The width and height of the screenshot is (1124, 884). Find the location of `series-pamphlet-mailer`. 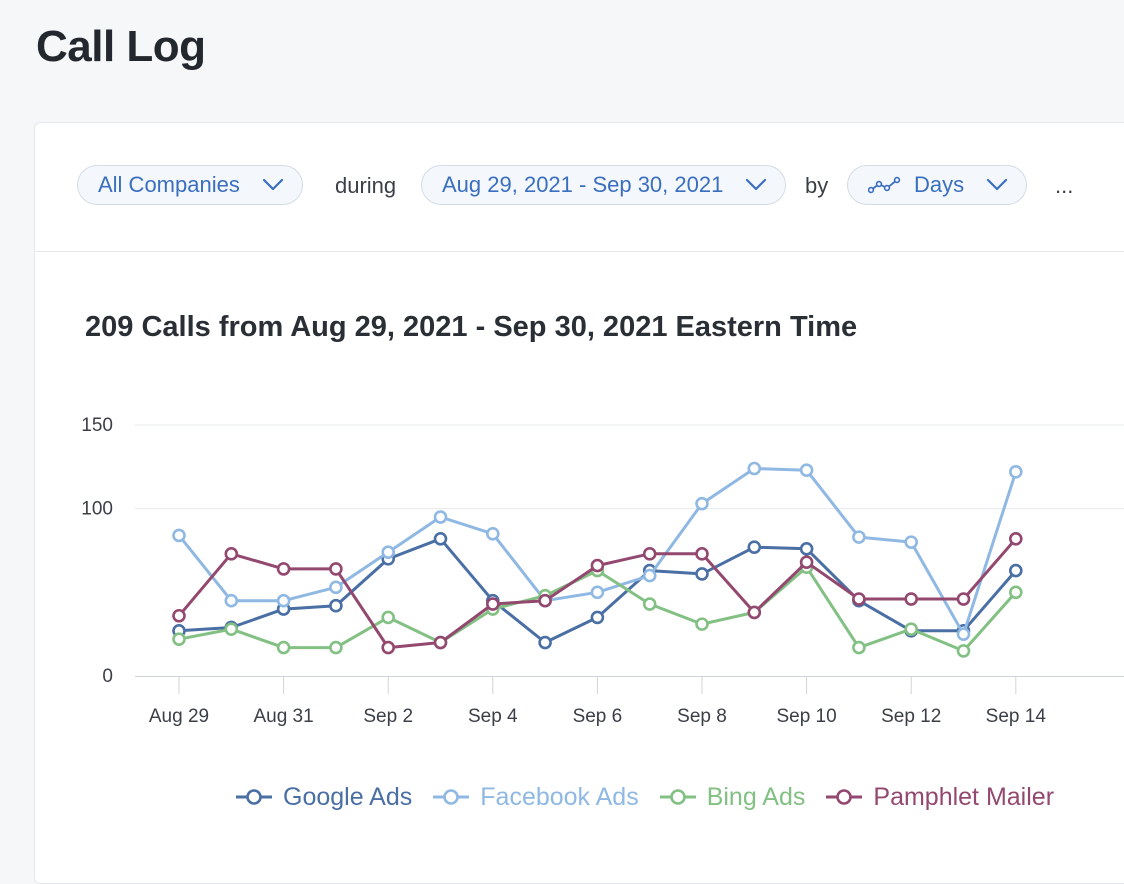

series-pamphlet-mailer is located at coordinates (597, 593).